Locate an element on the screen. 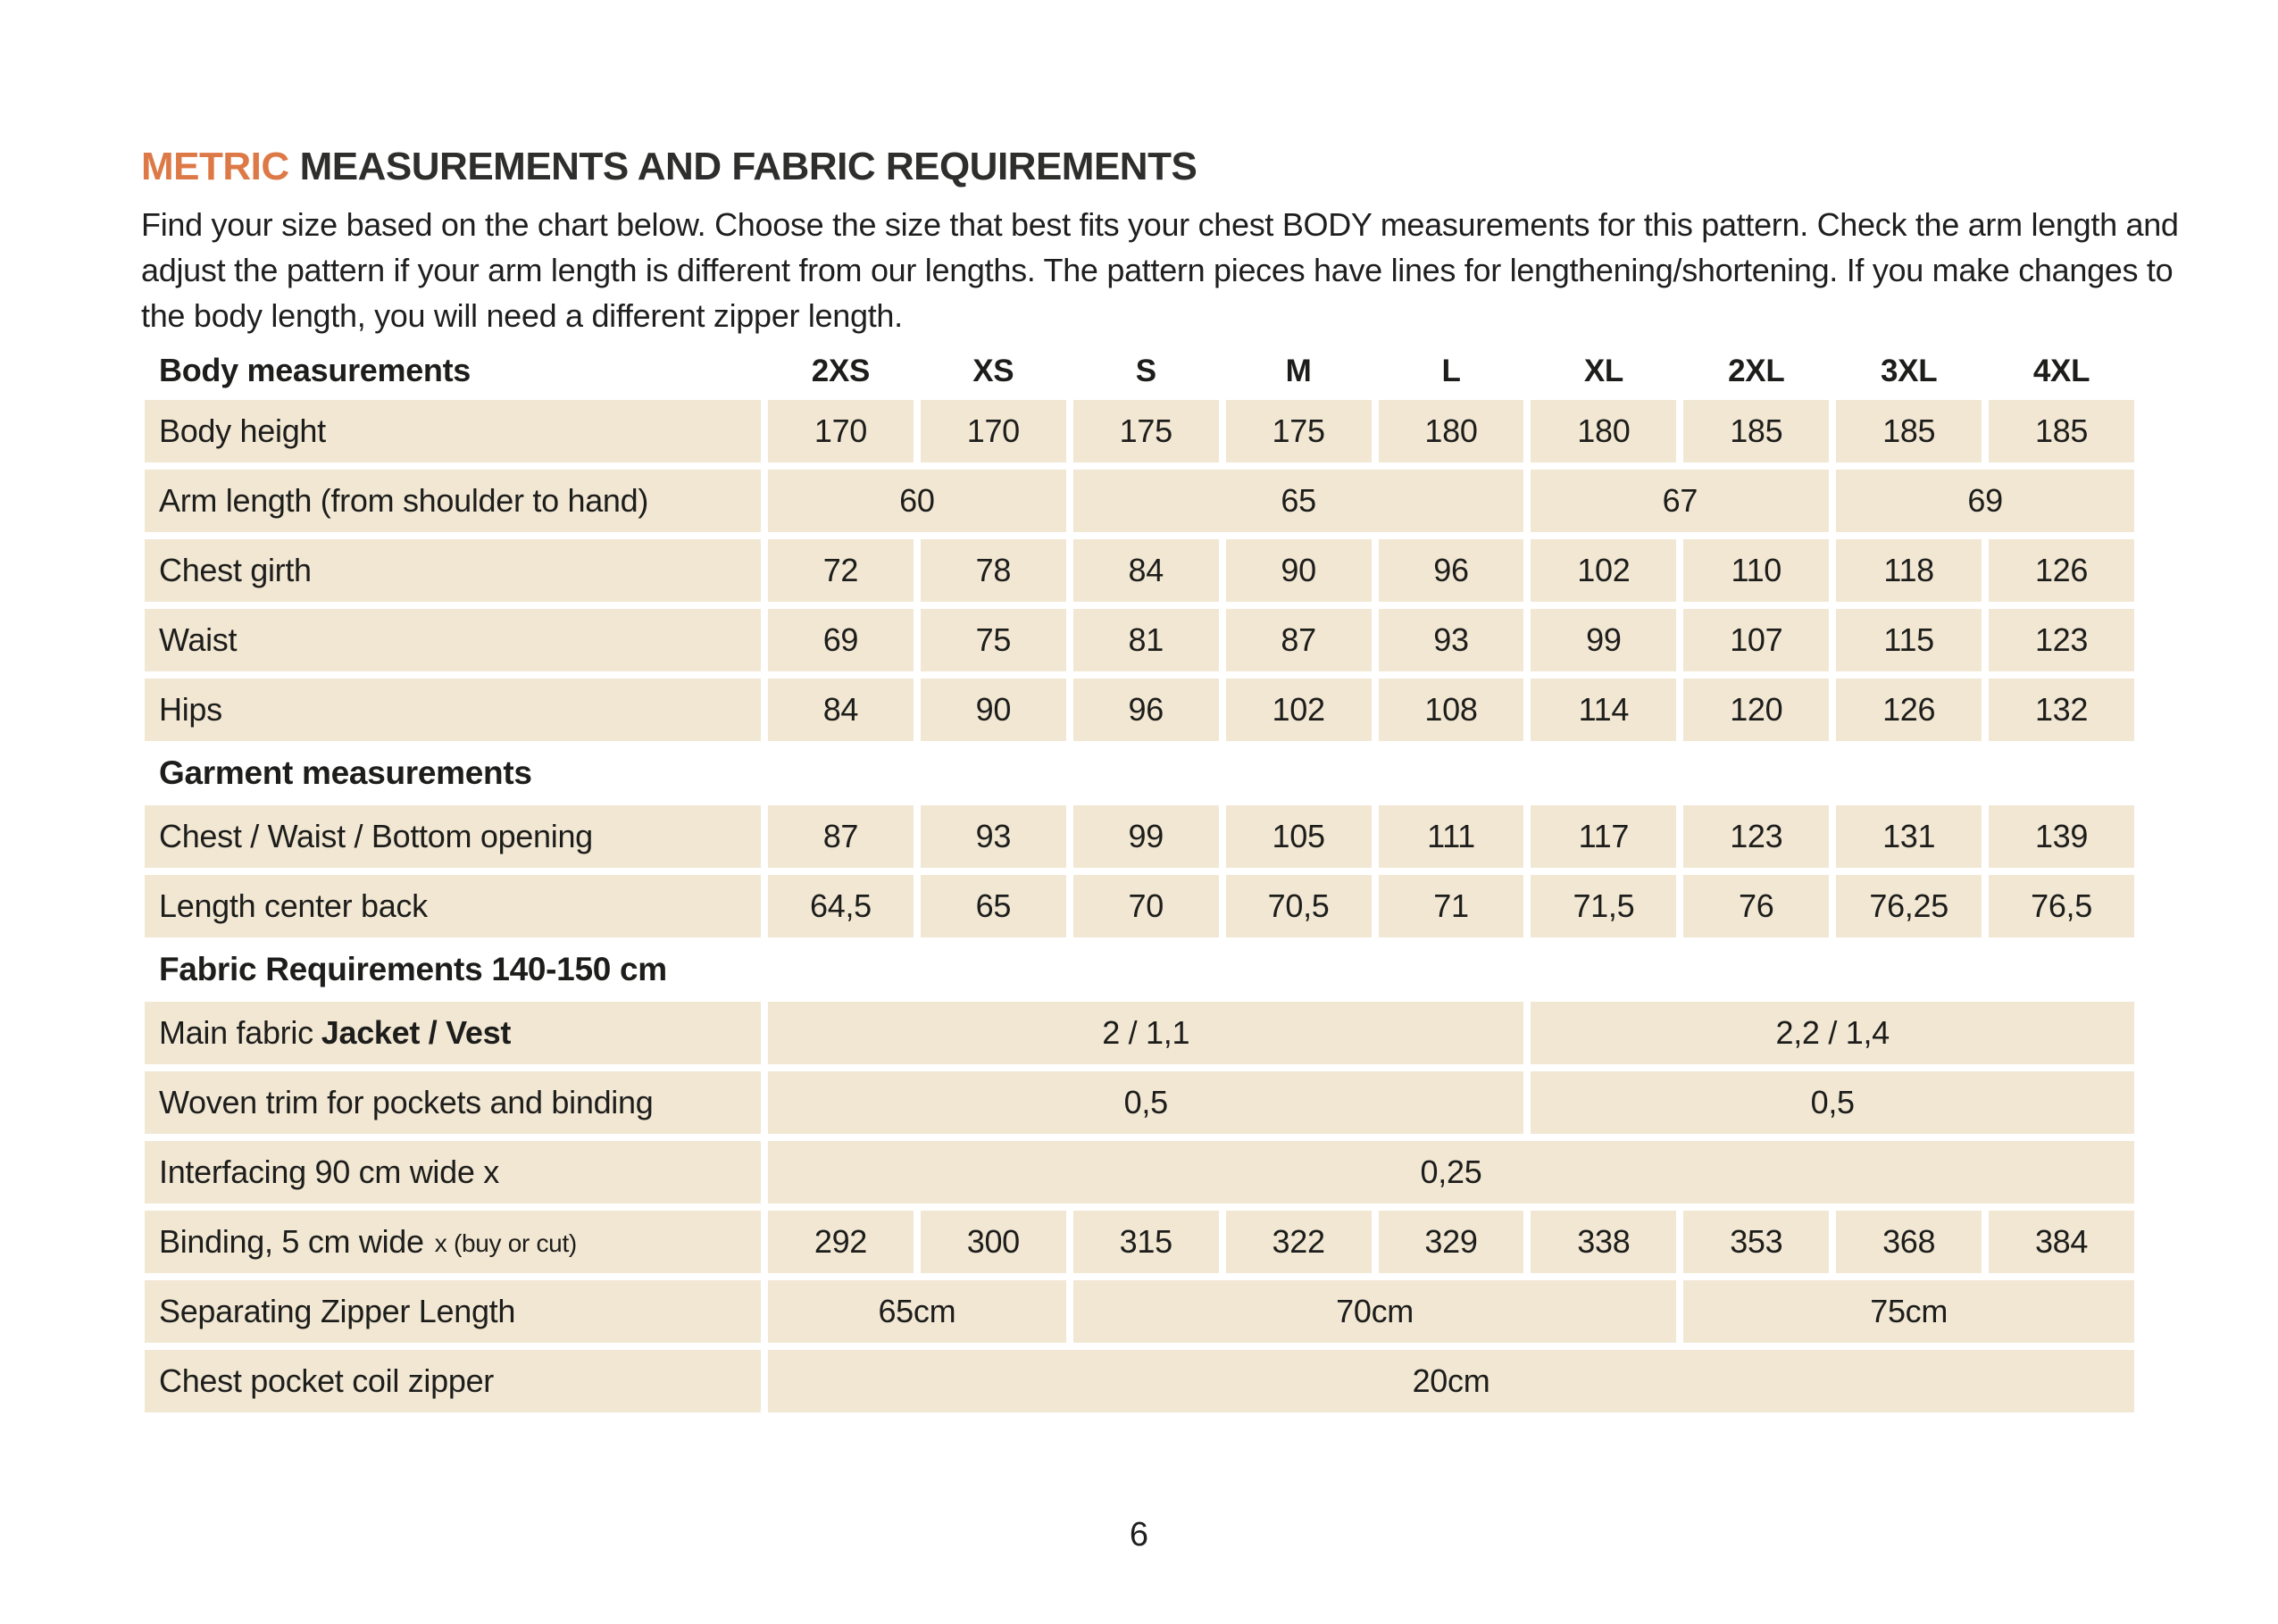  value-cell: 338 is located at coordinates (1604, 1242).